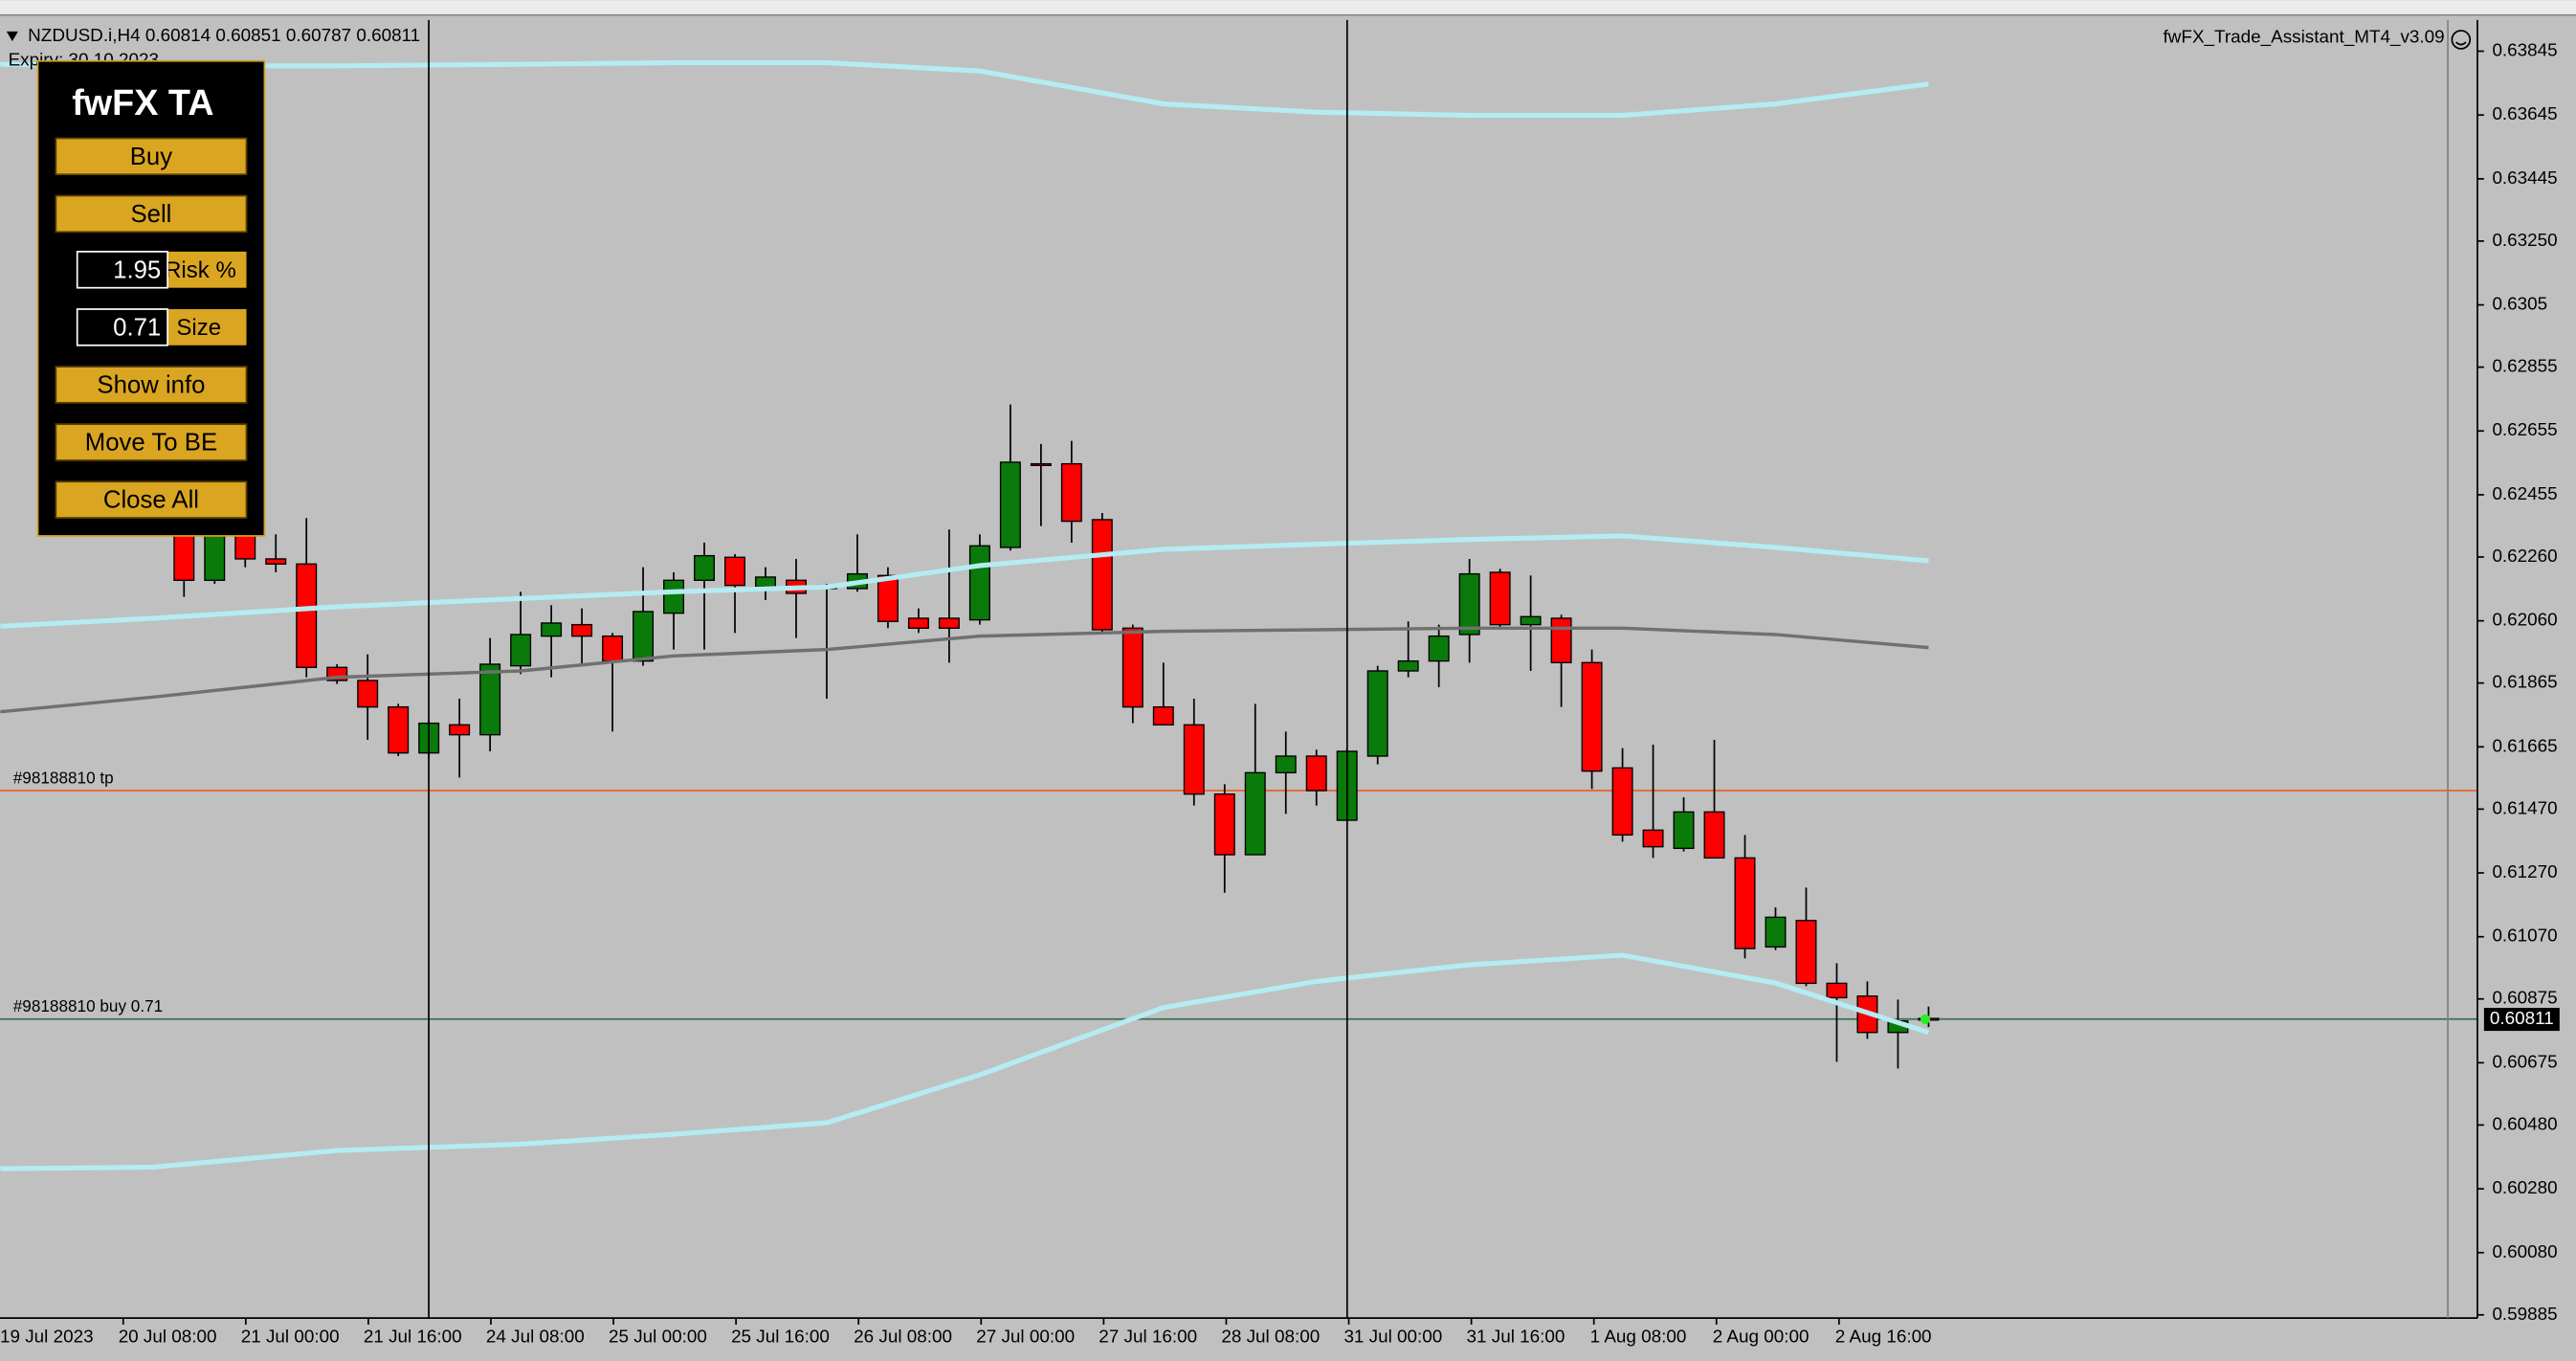  What do you see at coordinates (2524, 430) in the screenshot?
I see `y-tick-label: 0.62655` at bounding box center [2524, 430].